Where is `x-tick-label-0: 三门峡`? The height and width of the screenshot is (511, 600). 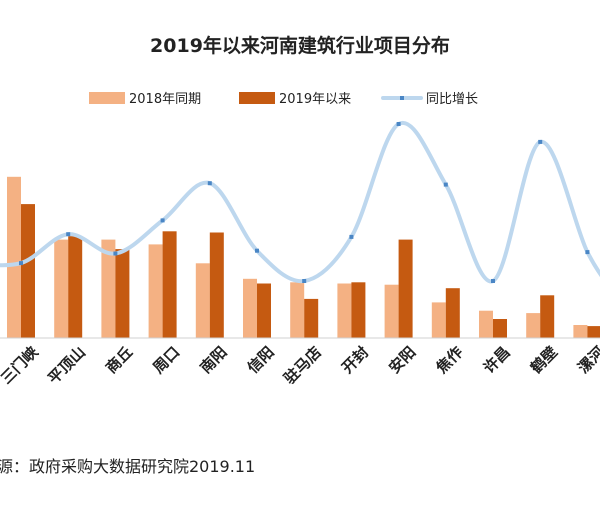
x-tick-label-0: 三门峡 is located at coordinates (21, 364).